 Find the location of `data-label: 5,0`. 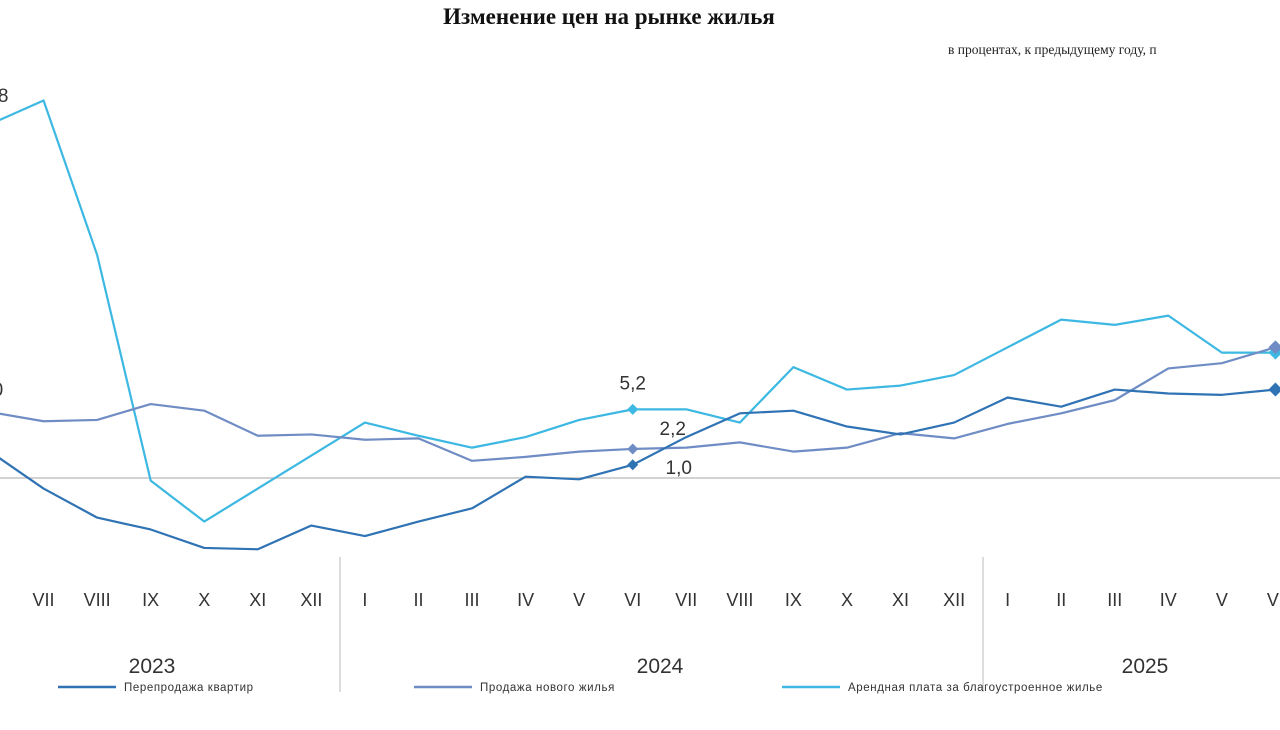

data-label: 5,0 is located at coordinates (1, 390).